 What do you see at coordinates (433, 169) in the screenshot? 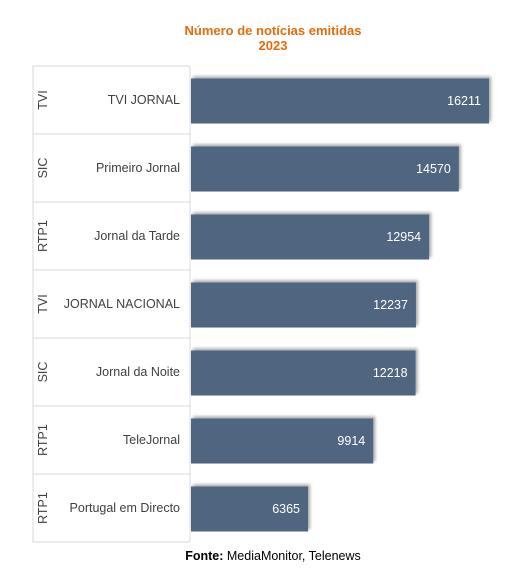
I see `data-label: 14570` at bounding box center [433, 169].